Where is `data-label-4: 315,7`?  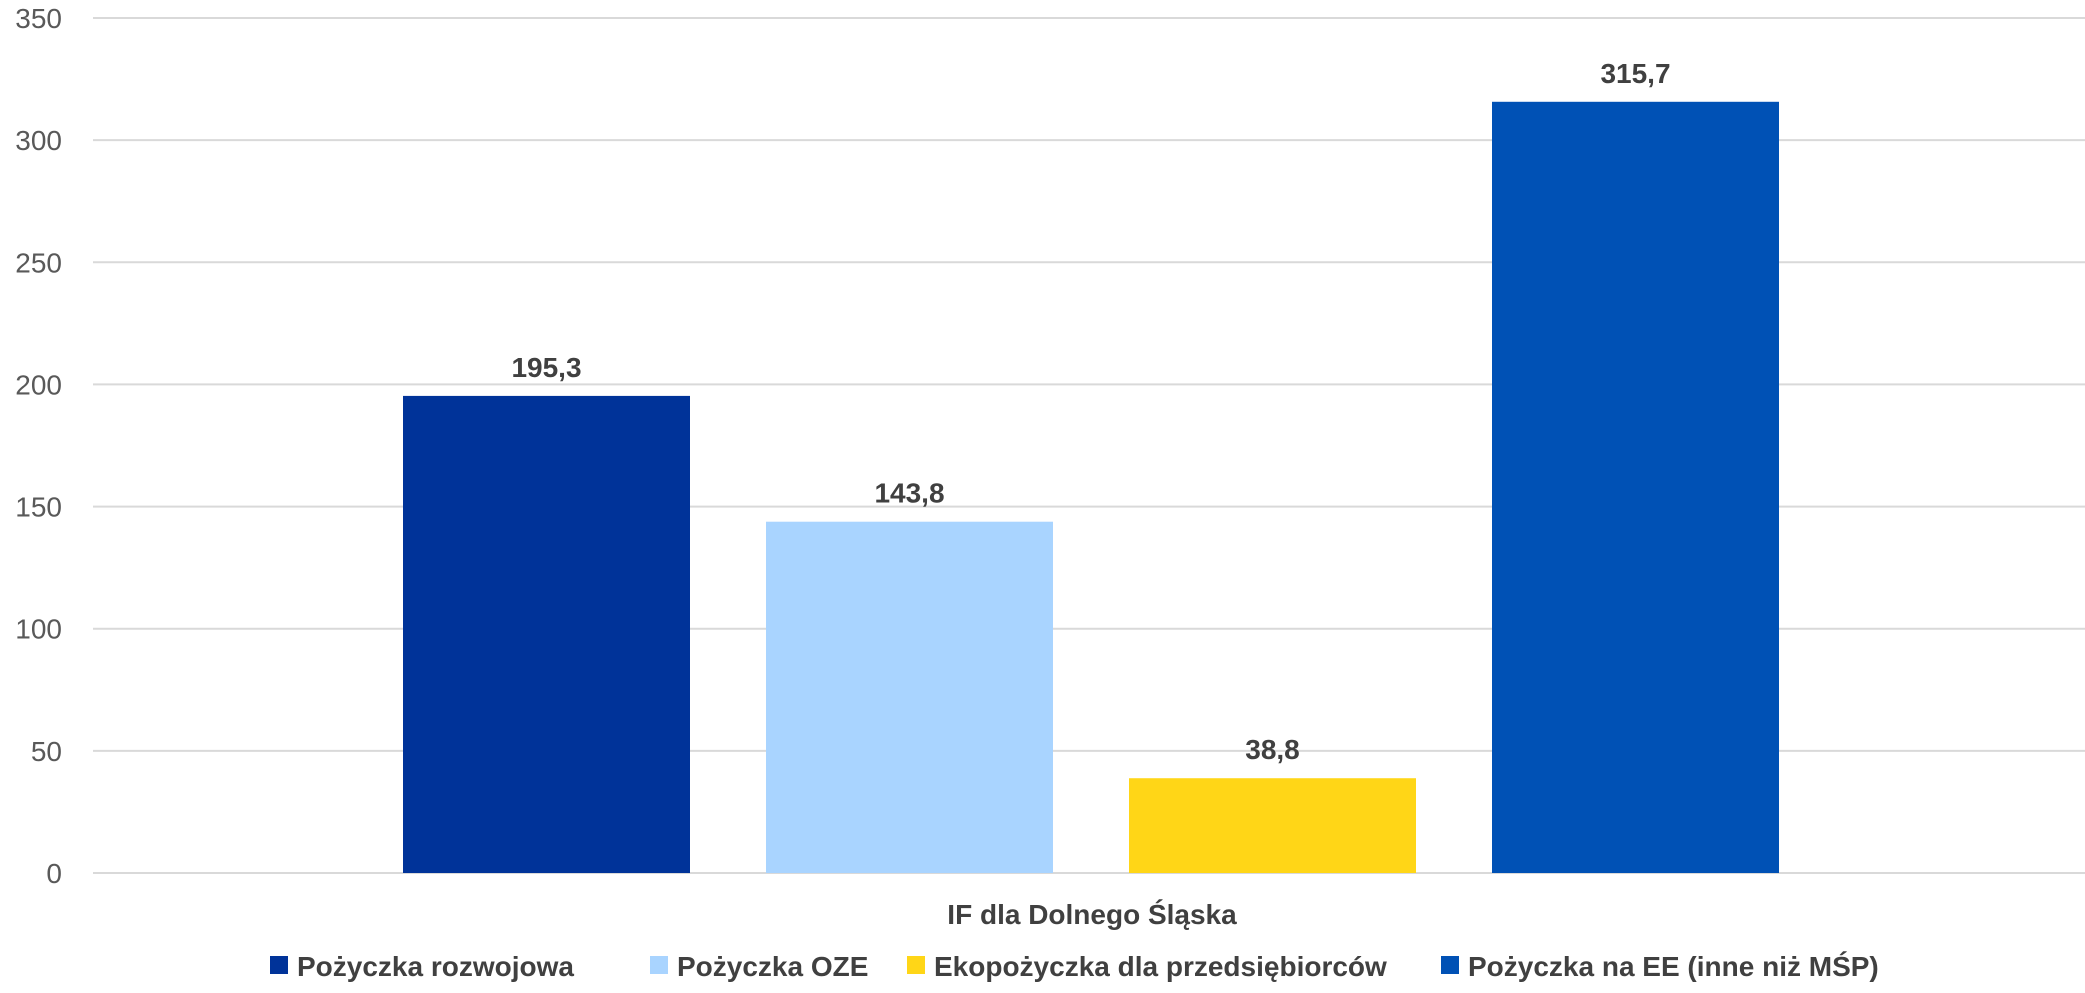
data-label-4: 315,7 is located at coordinates (1635, 73).